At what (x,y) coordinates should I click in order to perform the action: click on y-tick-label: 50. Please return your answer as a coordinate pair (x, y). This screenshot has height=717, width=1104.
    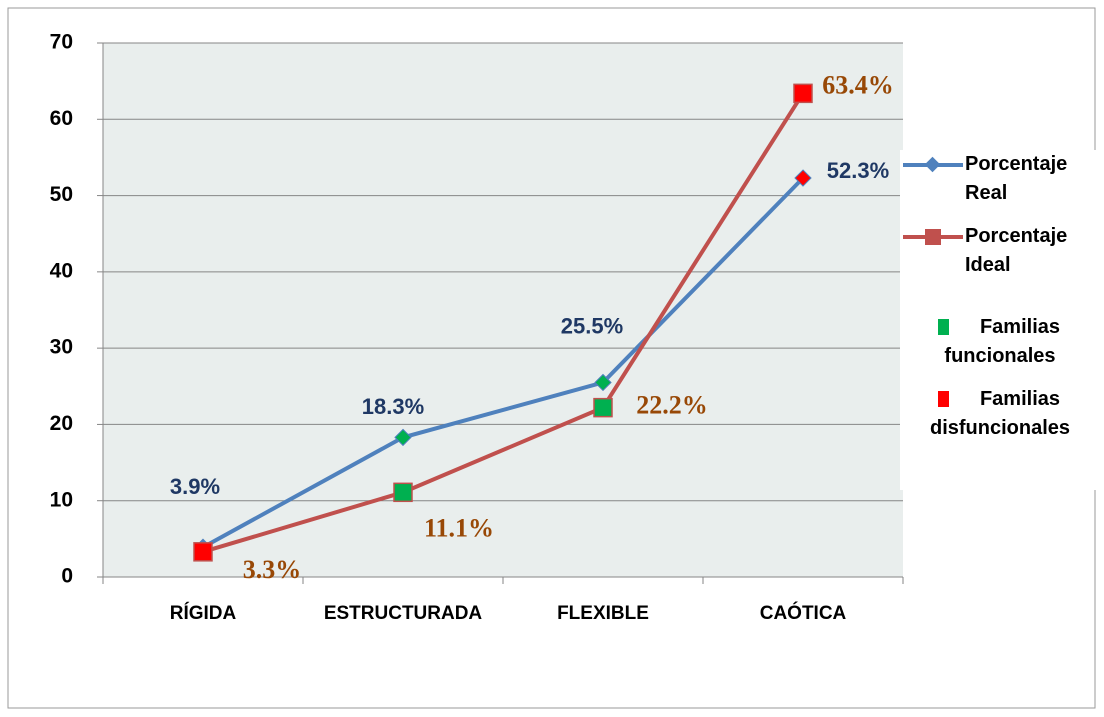
    Looking at the image, I should click on (61, 194).